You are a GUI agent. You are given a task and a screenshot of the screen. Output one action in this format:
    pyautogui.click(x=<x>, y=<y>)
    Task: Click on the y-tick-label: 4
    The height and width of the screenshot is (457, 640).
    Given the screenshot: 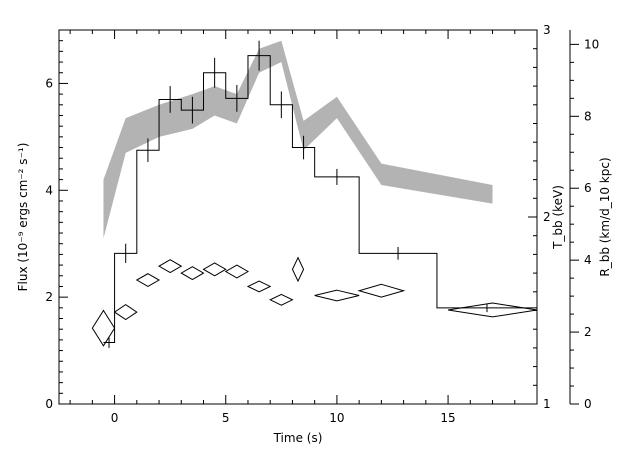 What is the action you would take?
    pyautogui.click(x=49, y=190)
    